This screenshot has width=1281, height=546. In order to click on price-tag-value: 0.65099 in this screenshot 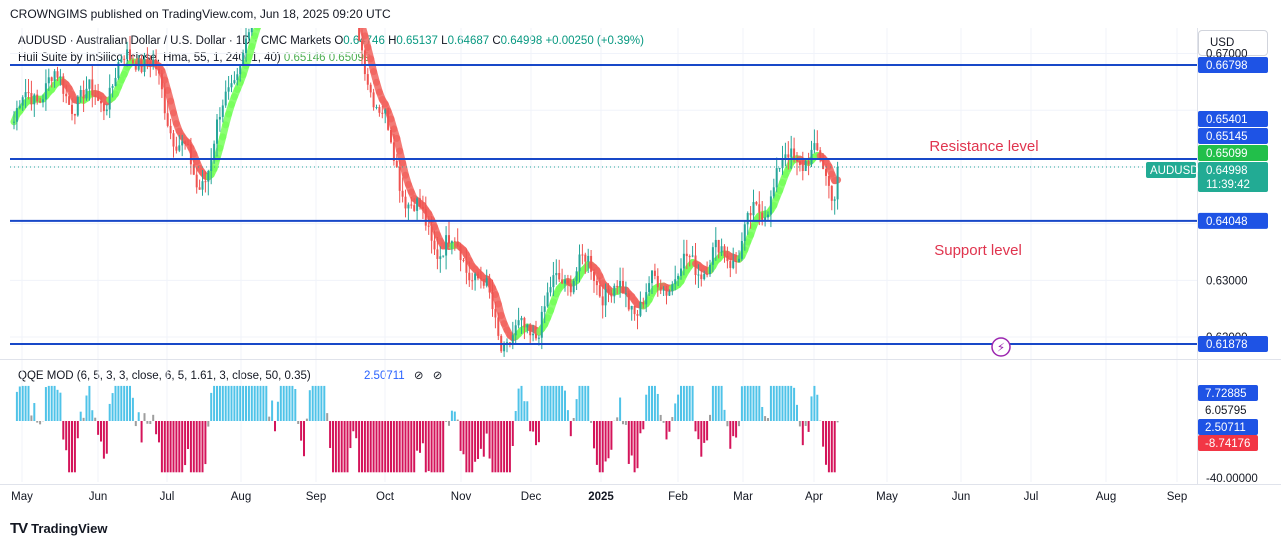, I will do `click(1227, 154)`.